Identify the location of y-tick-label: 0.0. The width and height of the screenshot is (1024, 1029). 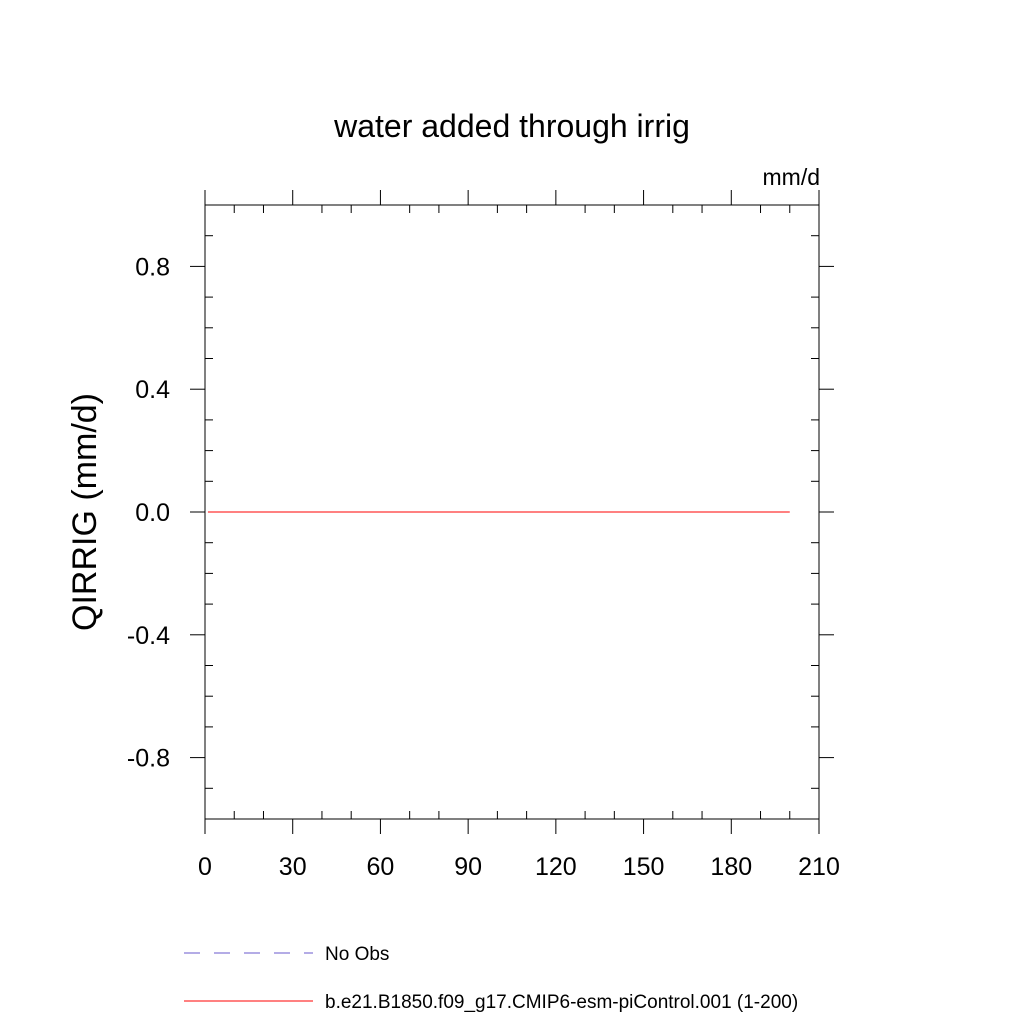
(152, 513).